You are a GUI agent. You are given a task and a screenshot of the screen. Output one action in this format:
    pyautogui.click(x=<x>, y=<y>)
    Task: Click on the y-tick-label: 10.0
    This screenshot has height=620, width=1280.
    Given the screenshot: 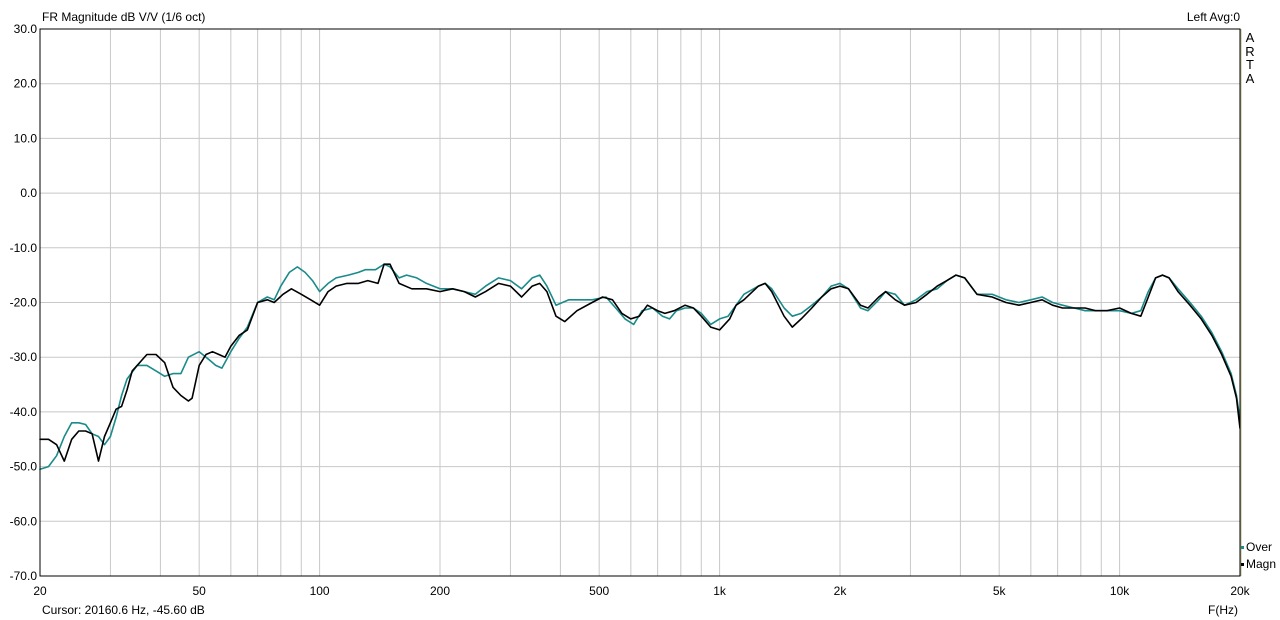 What is the action you would take?
    pyautogui.click(x=26, y=138)
    